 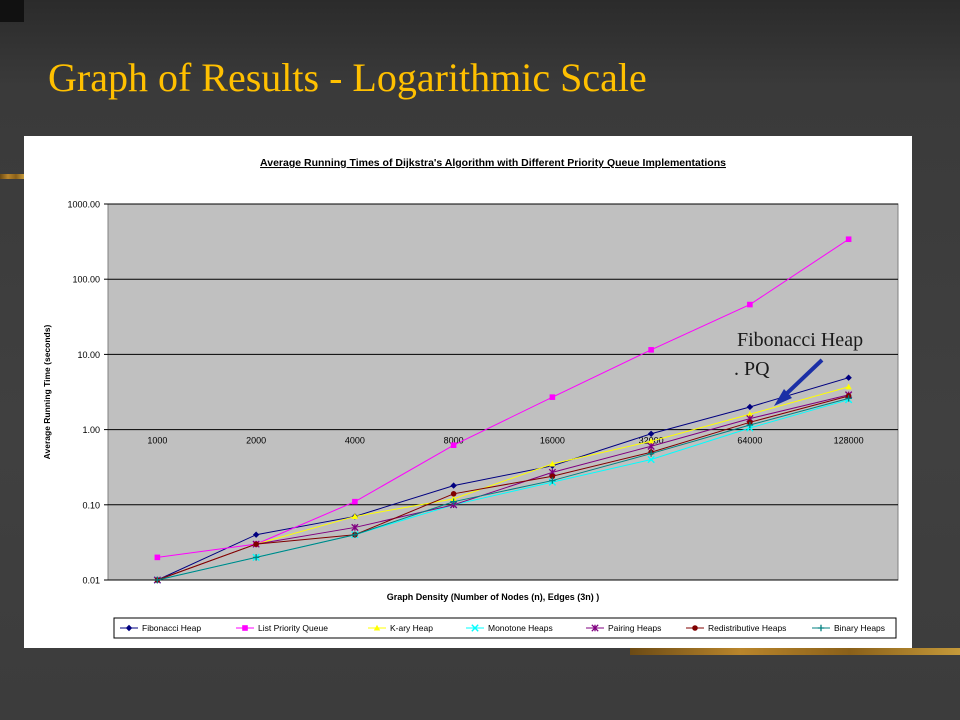 What do you see at coordinates (91, 430) in the screenshot?
I see `y-tick-label: 1.00` at bounding box center [91, 430].